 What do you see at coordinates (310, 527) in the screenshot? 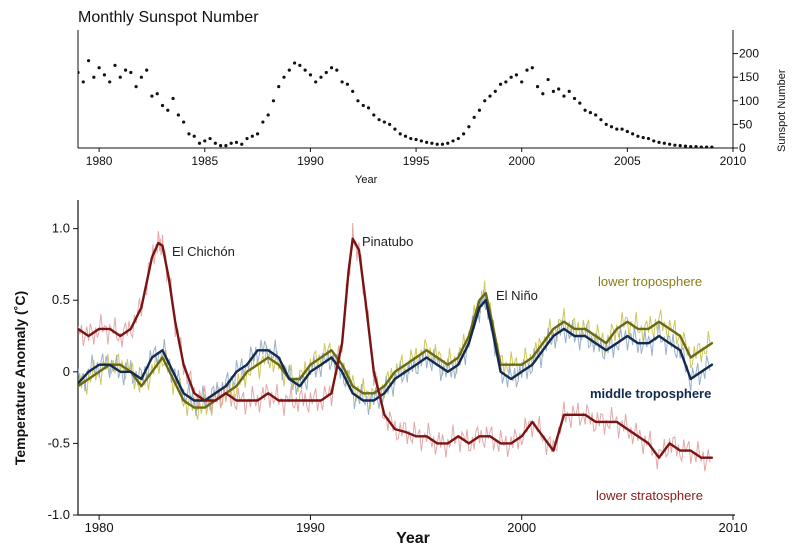
I see `temperature-x-tick-label: 1990` at bounding box center [310, 527].